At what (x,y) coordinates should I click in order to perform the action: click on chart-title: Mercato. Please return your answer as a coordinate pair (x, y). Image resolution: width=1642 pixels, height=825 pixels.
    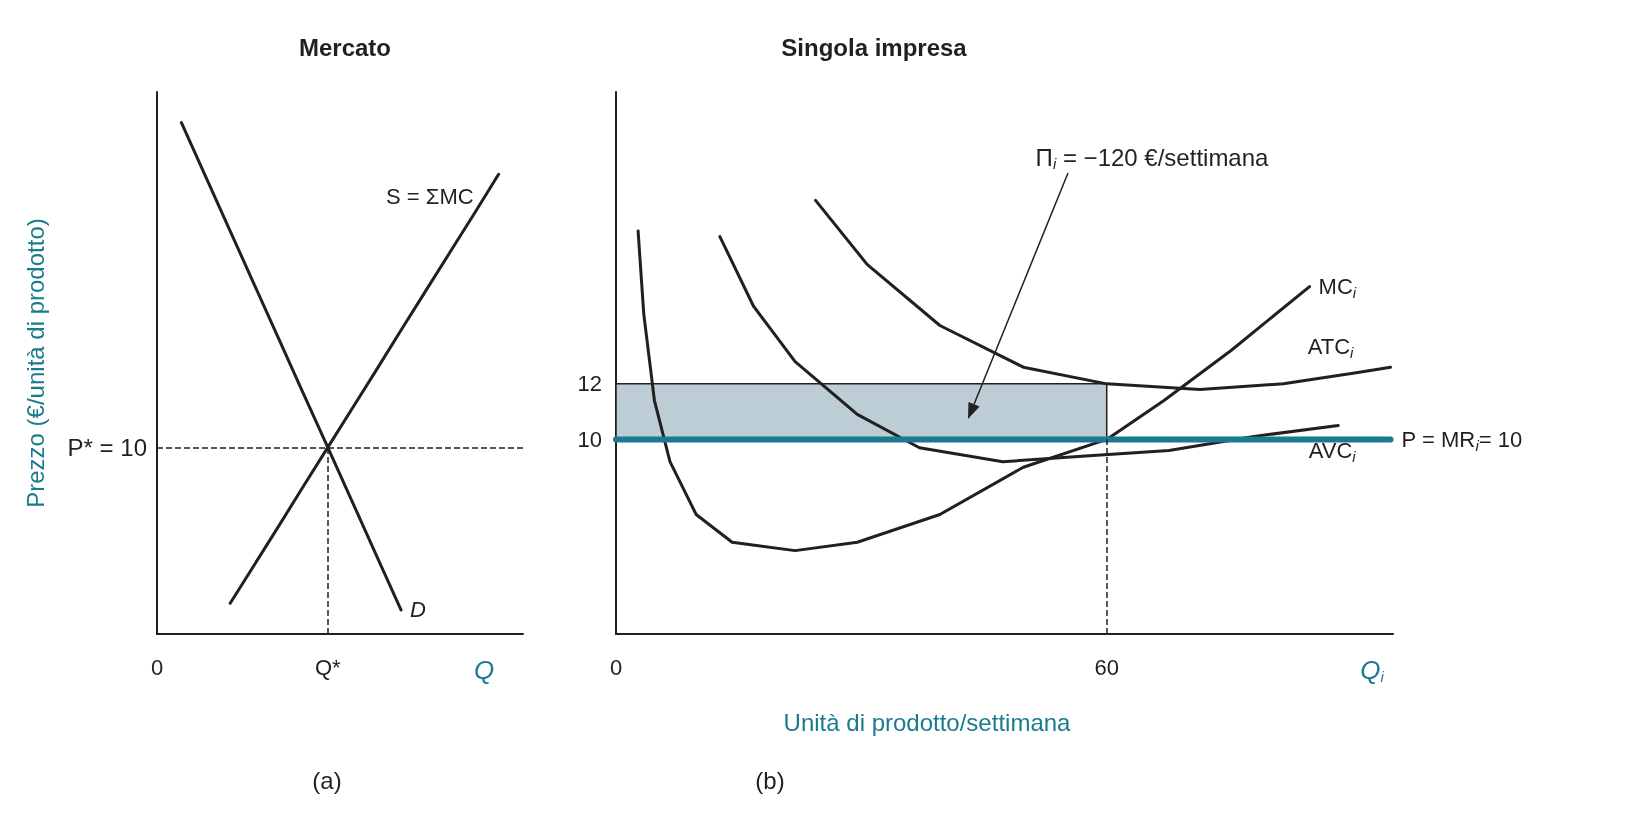
    Looking at the image, I should click on (345, 47).